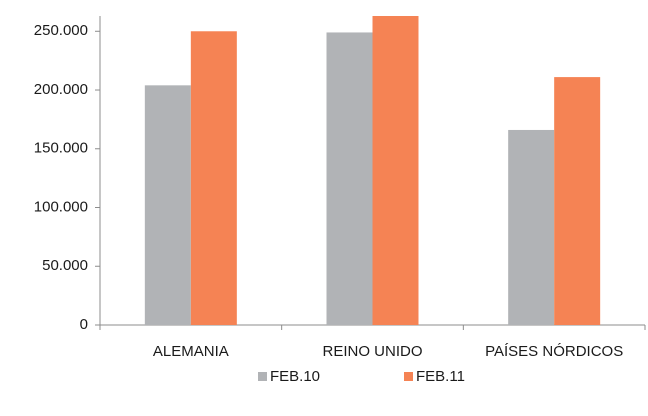 This screenshot has width=648, height=416. What do you see at coordinates (61, 30) in the screenshot?
I see `y-tick-label: 250.000` at bounding box center [61, 30].